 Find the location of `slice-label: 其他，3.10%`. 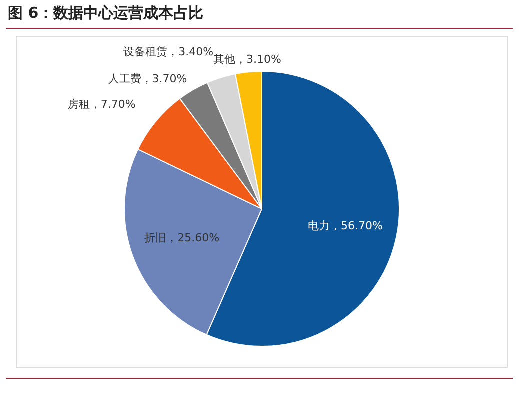

slice-label: 其他，3.10% is located at coordinates (248, 59).